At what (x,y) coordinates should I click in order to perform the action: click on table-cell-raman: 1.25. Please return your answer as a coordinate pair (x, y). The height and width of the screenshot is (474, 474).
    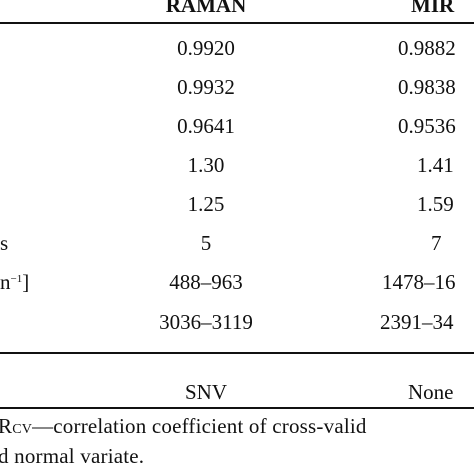
    Looking at the image, I should click on (206, 204).